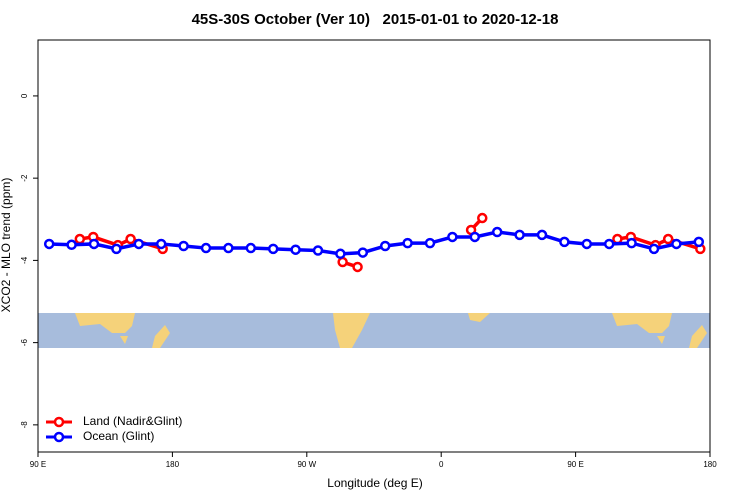 The height and width of the screenshot is (500, 750). I want to click on y-tick-label: -8, so click(24, 425).